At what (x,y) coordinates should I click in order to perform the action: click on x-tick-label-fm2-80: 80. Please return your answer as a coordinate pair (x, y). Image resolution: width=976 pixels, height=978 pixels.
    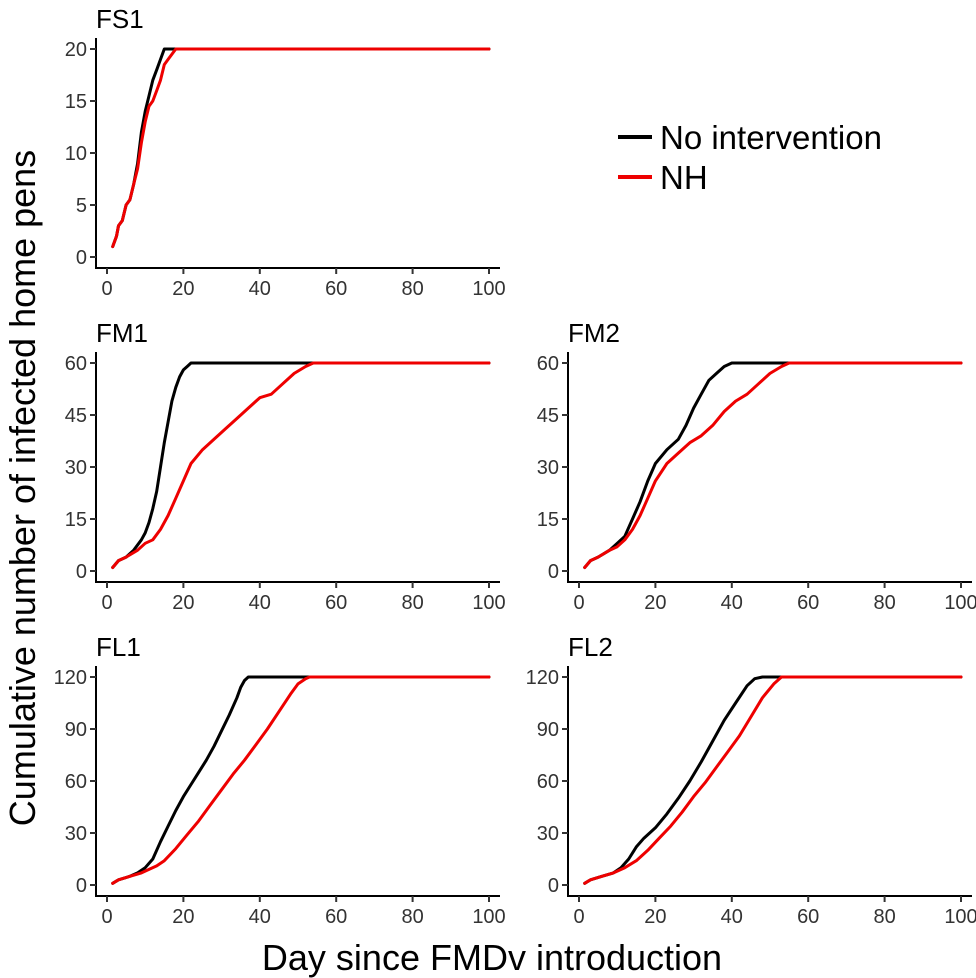
    Looking at the image, I should click on (884, 603).